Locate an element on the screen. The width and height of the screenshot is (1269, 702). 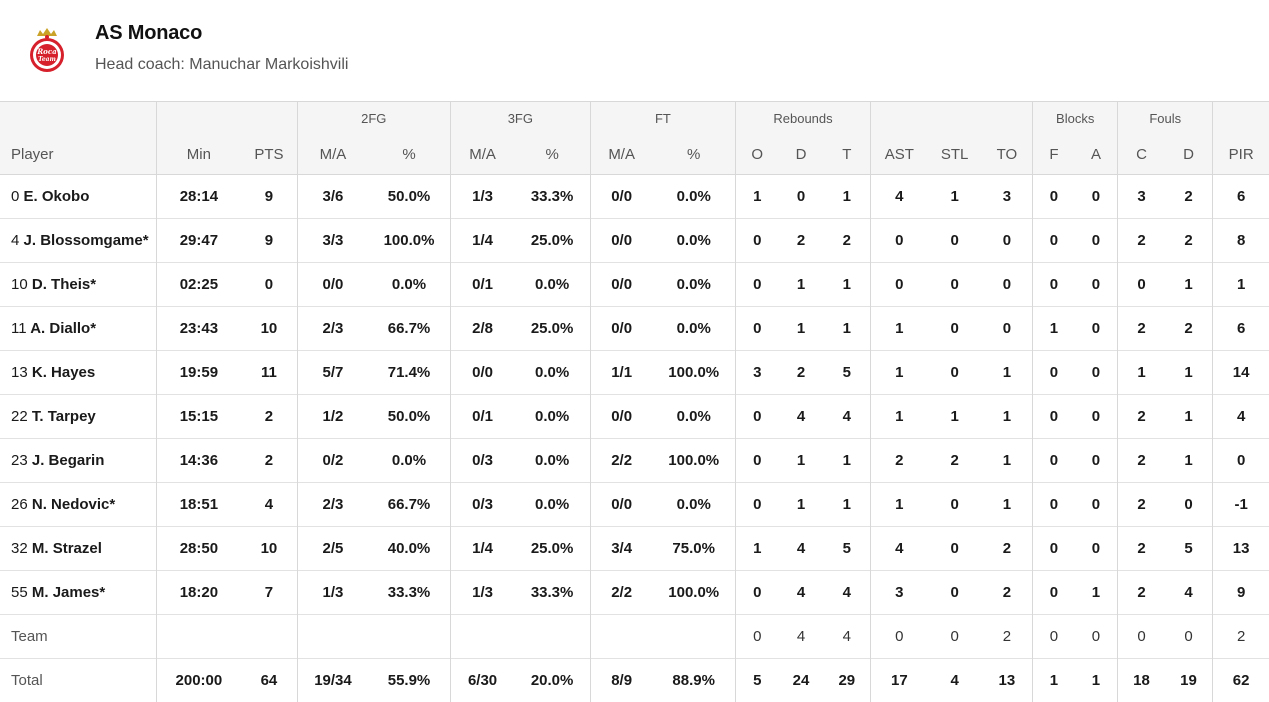
player-cell: 23 J. Begarin is located at coordinates (78, 460).